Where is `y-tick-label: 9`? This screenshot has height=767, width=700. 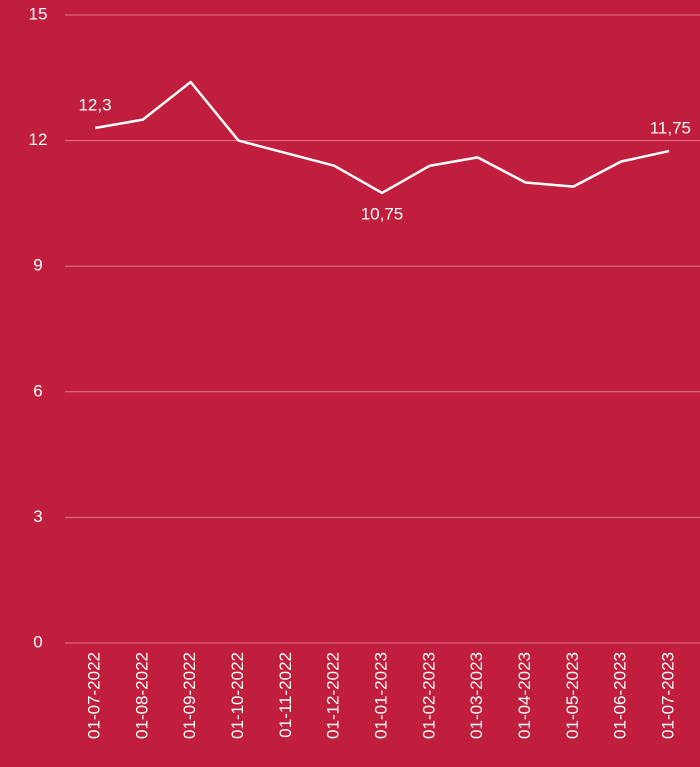
y-tick-label: 9 is located at coordinates (37, 265).